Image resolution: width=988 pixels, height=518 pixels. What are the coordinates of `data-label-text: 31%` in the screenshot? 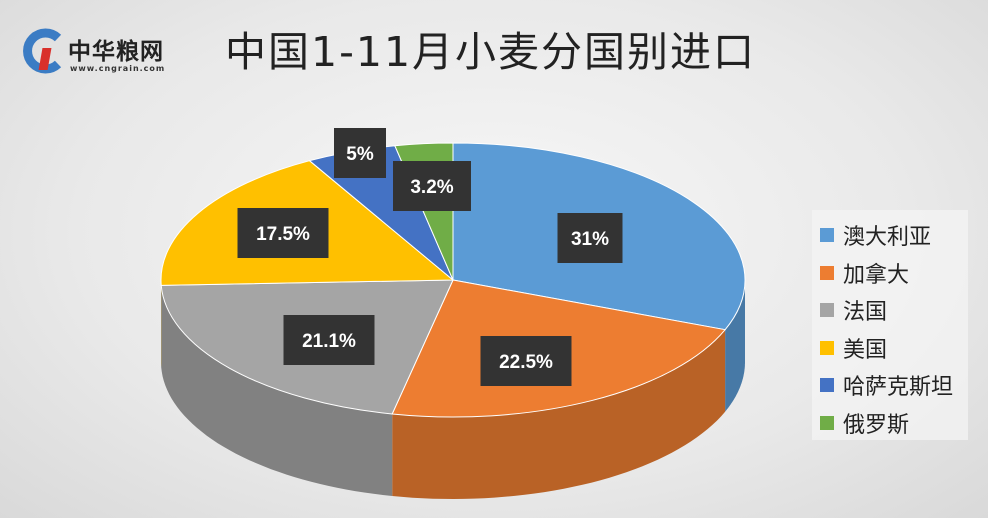 It's located at (590, 239).